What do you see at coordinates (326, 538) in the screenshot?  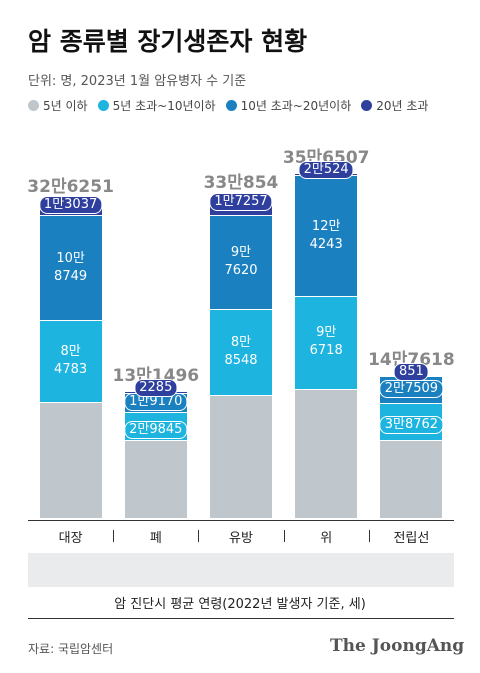 I see `category-label: 위` at bounding box center [326, 538].